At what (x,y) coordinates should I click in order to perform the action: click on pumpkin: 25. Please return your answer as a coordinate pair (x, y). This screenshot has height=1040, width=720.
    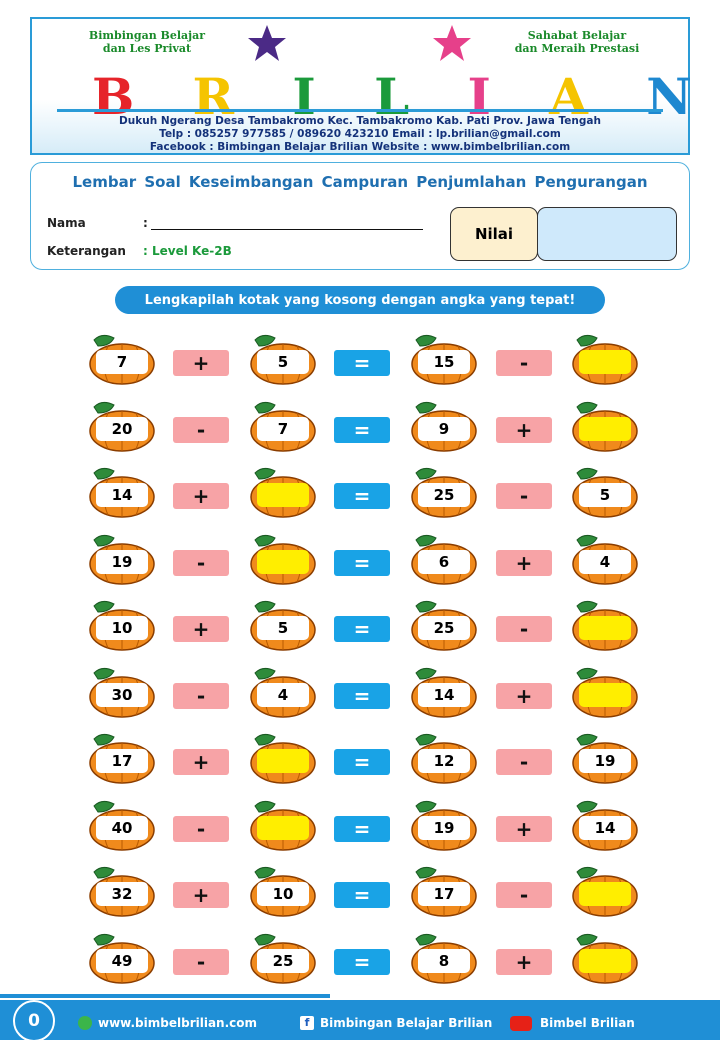
    Looking at the image, I should click on (283, 958).